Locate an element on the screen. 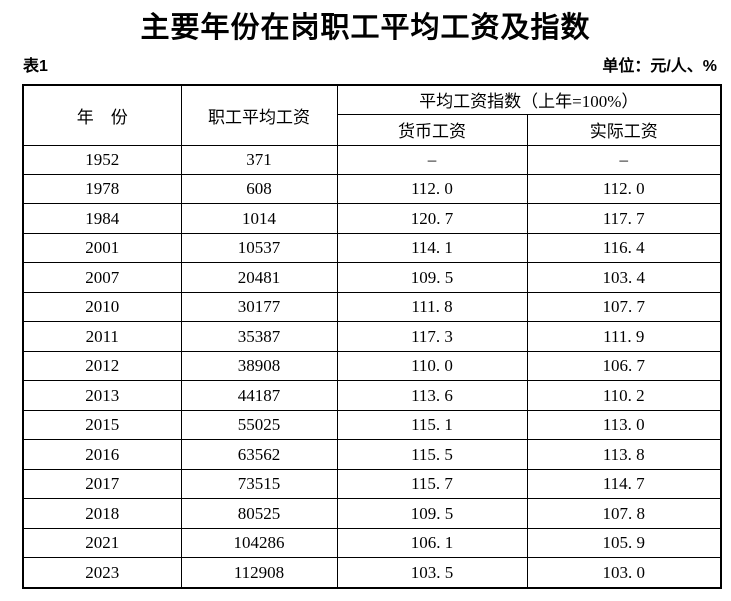  table-row: 1984 1014 120. 7 117. 7 is located at coordinates (372, 218).